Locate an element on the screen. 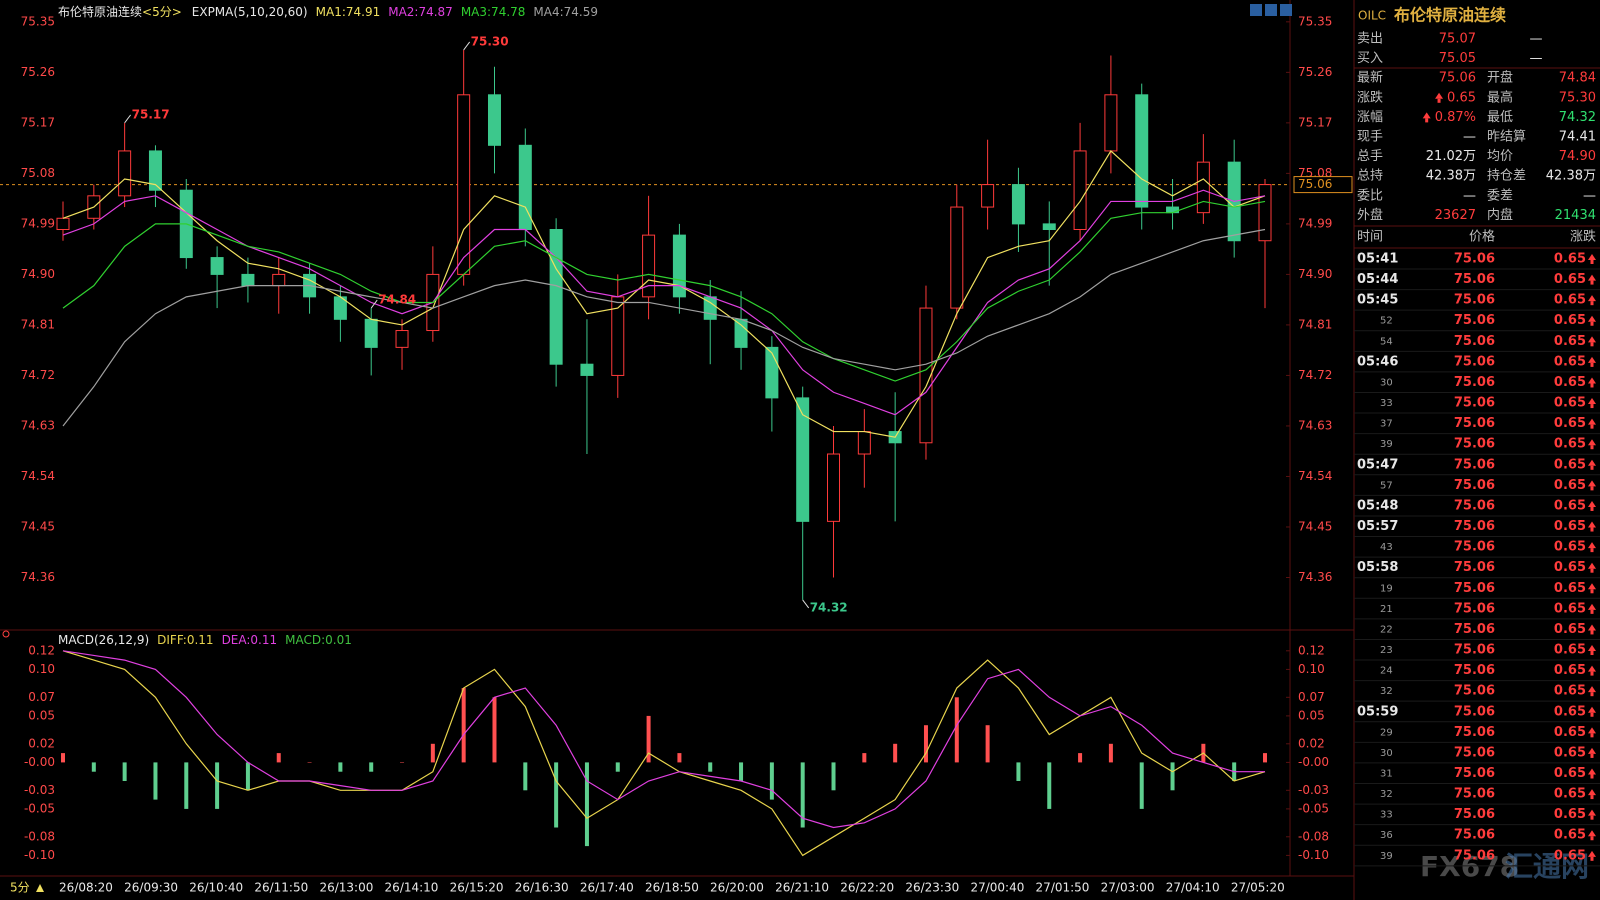 Image resolution: width=1600 pixels, height=900 pixels. chart-title: 布伦特原油连续 is located at coordinates (100, 11).